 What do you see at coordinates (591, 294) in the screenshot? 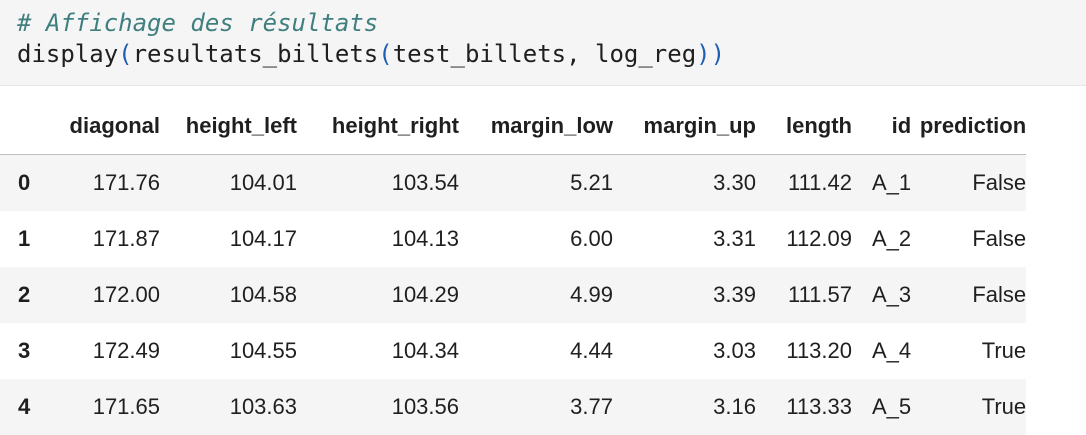
I see `cell-margin-low: 4.99` at bounding box center [591, 294].